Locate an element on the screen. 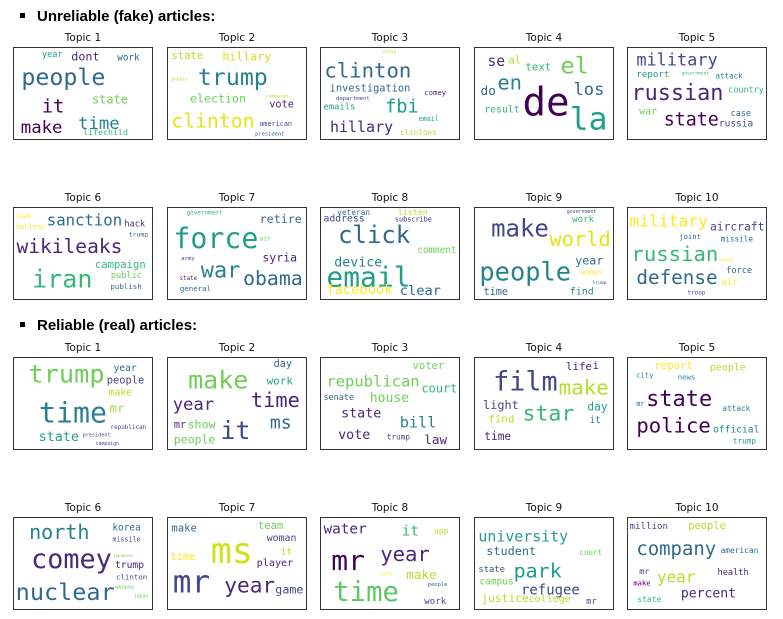 This screenshot has height=619, width=783. wordcloud-word: clear is located at coordinates (420, 291).